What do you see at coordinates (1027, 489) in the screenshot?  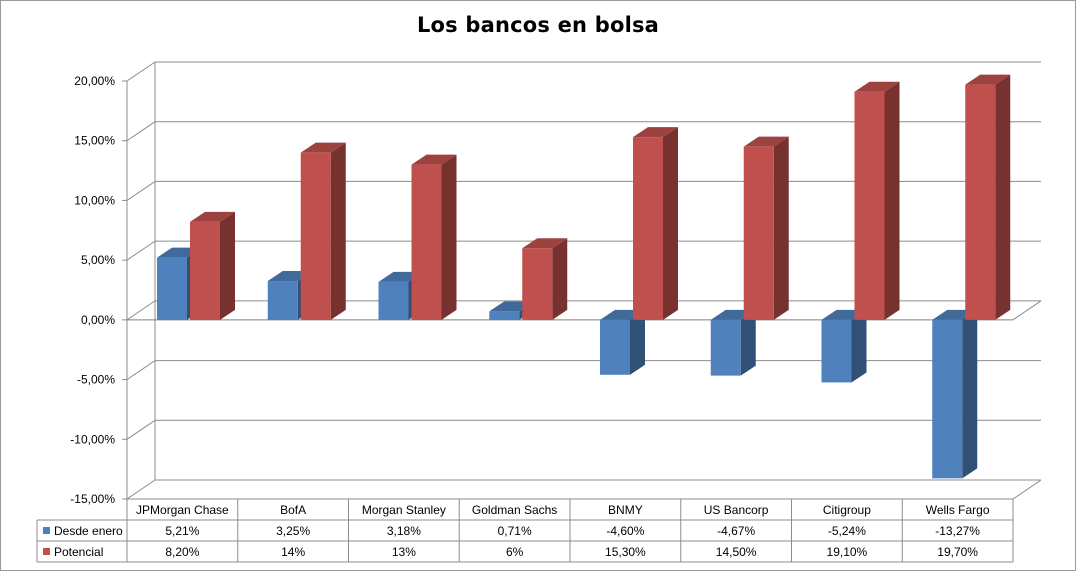 I see `floor-right-edge` at bounding box center [1027, 489].